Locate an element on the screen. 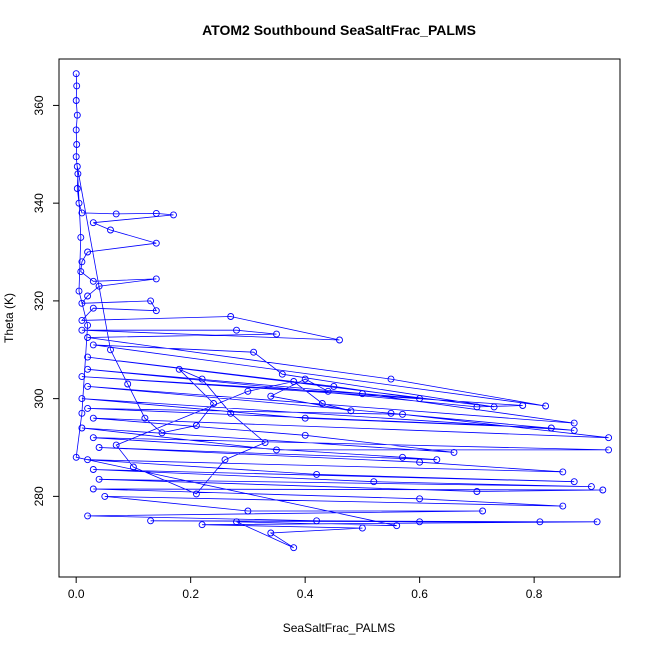 Image resolution: width=650 pixels, height=650 pixels. y-tick-label: 280 is located at coordinates (39, 496).